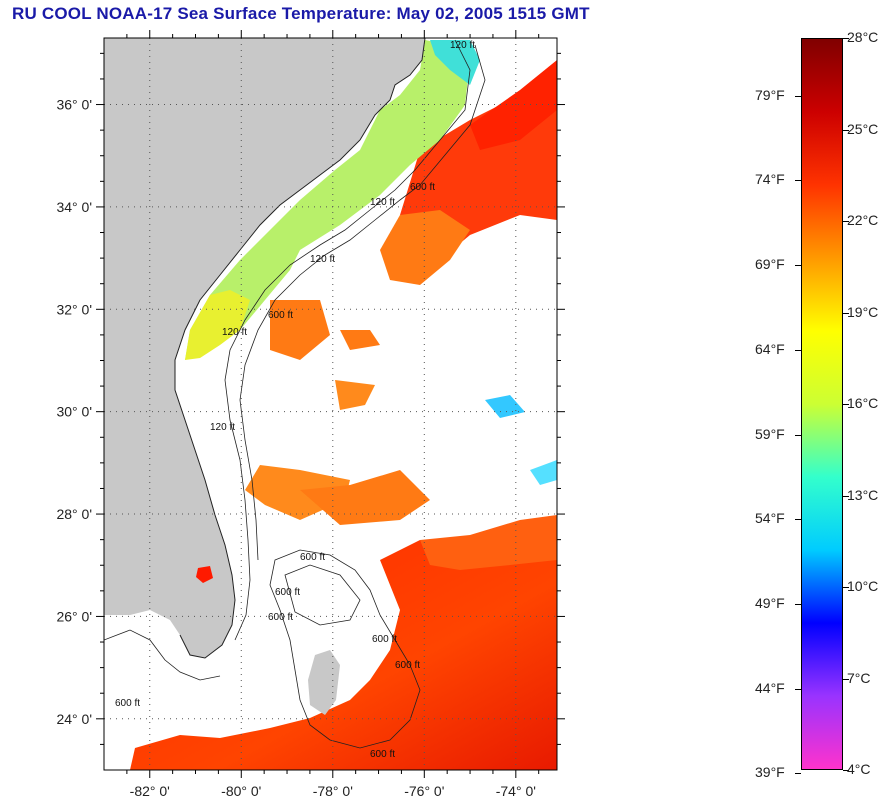 The image size is (889, 801). Describe the element at coordinates (822, 404) in the screenshot. I see `temperature-colorbar` at that location.